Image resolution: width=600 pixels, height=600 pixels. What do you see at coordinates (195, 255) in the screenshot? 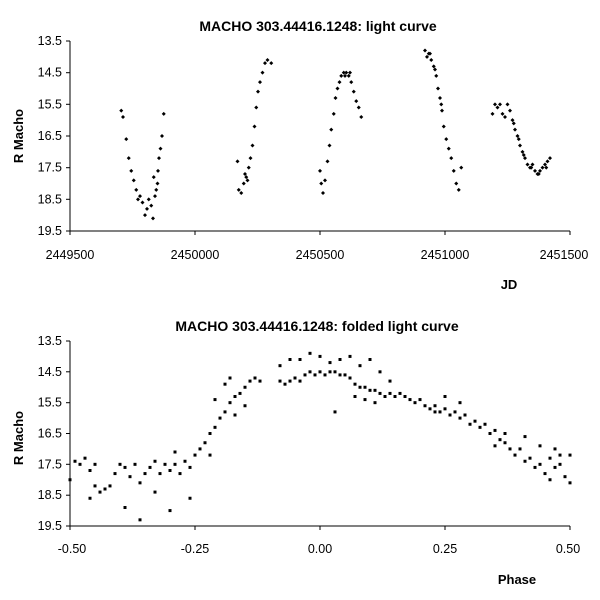
I see `x-tick-label: 2450000` at bounding box center [195, 255].